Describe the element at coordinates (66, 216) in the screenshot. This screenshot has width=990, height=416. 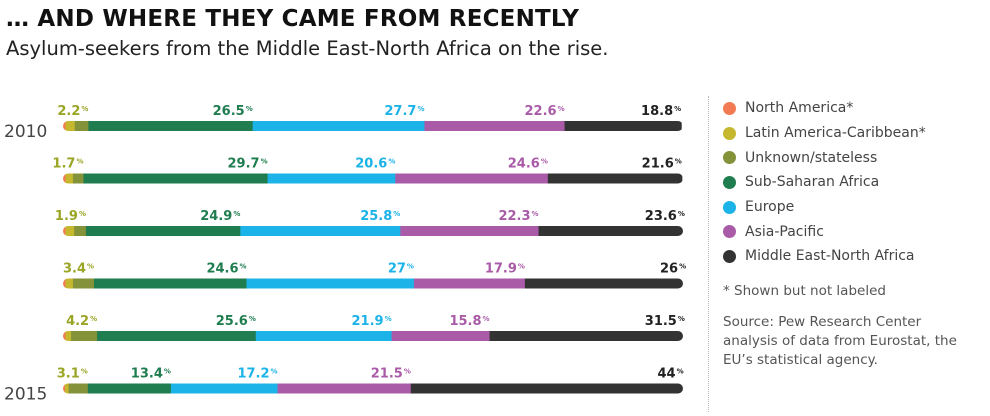
I see `data-label: 1.9` at that location.